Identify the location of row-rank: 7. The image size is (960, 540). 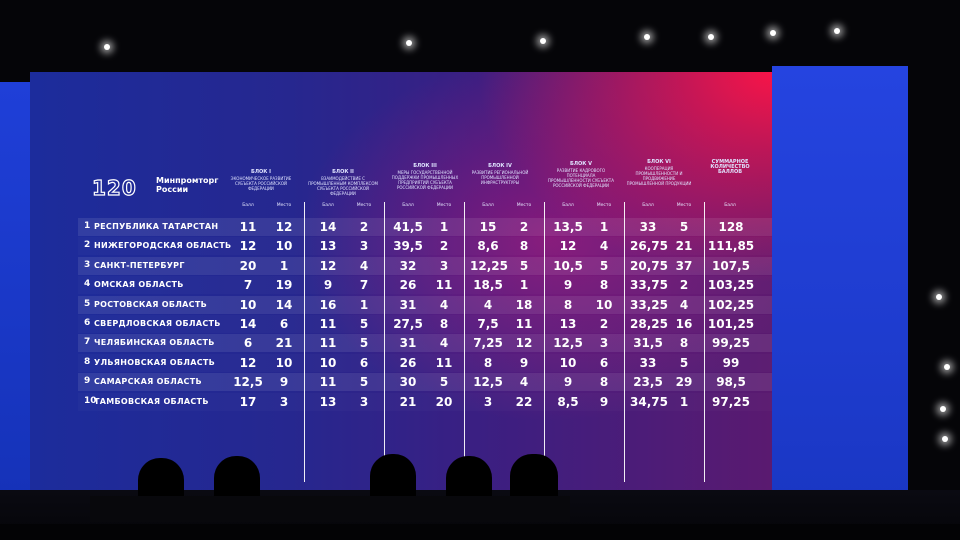
(87, 342).